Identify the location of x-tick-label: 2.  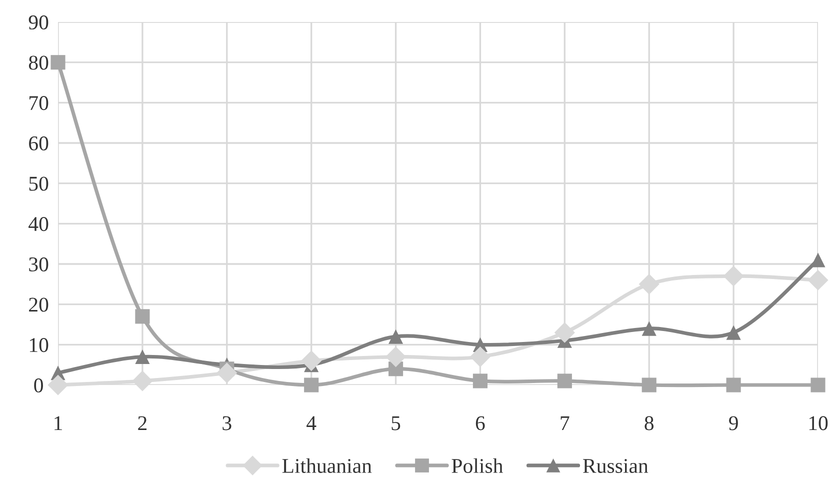
(142, 423).